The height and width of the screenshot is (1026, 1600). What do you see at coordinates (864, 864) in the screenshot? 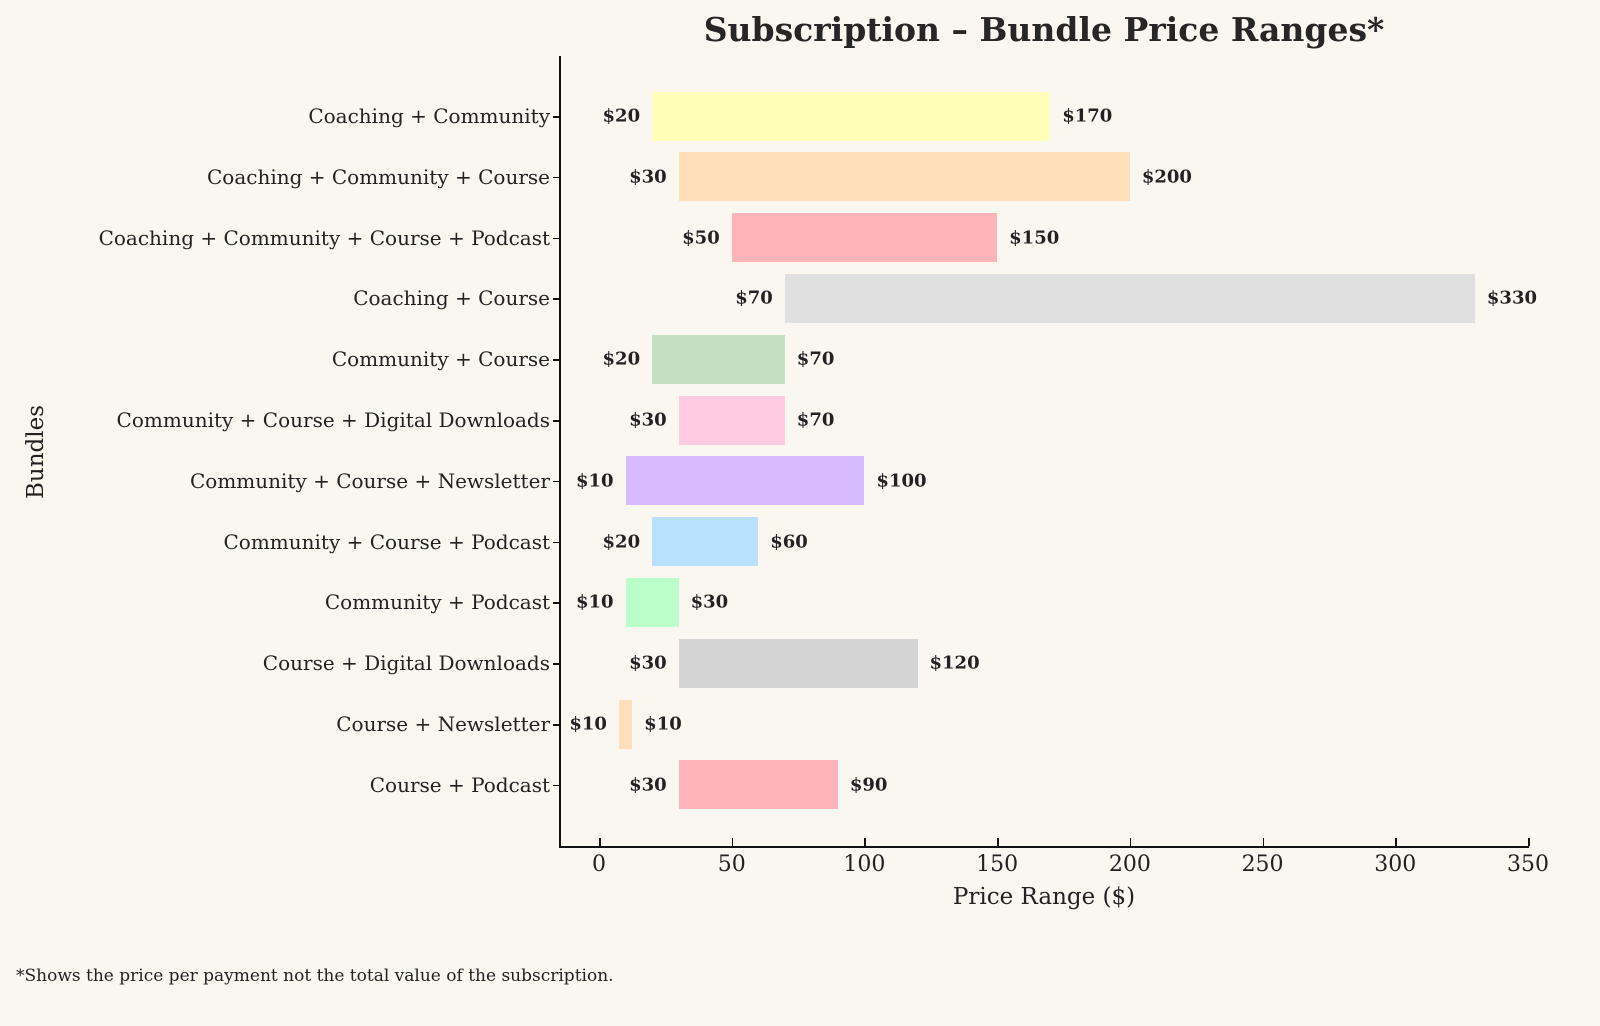
I see `x-tick-label: 100` at bounding box center [864, 864].